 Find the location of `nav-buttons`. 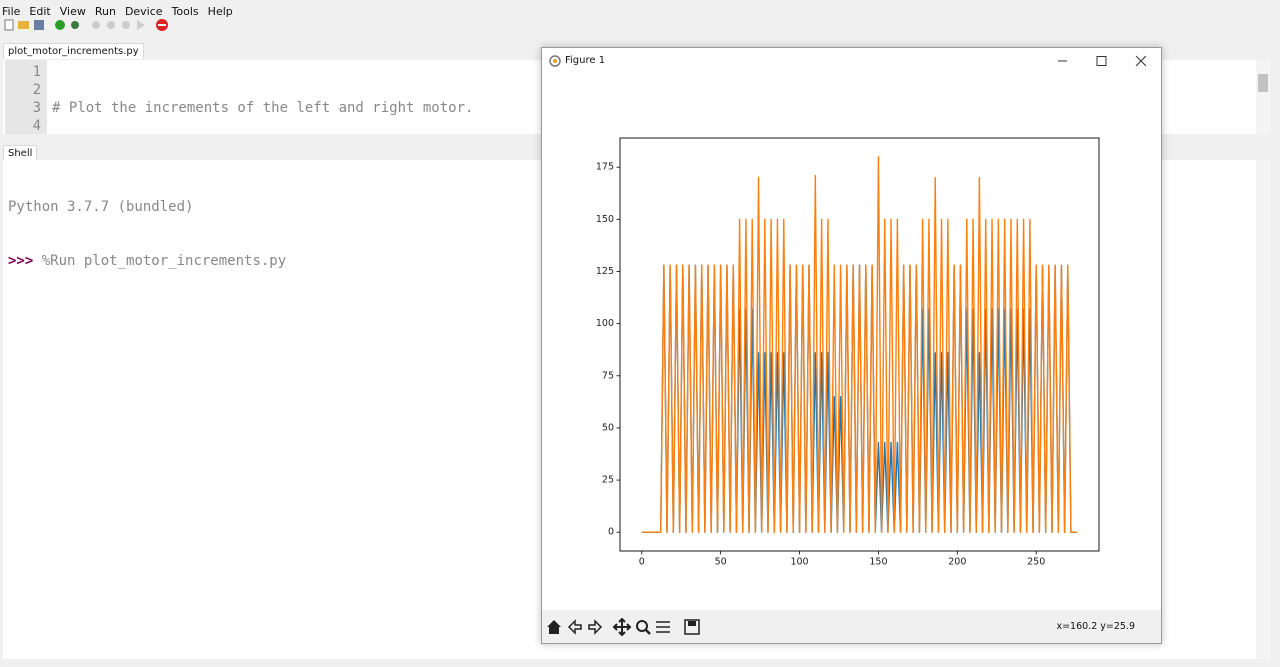

nav-buttons is located at coordinates (623, 627).